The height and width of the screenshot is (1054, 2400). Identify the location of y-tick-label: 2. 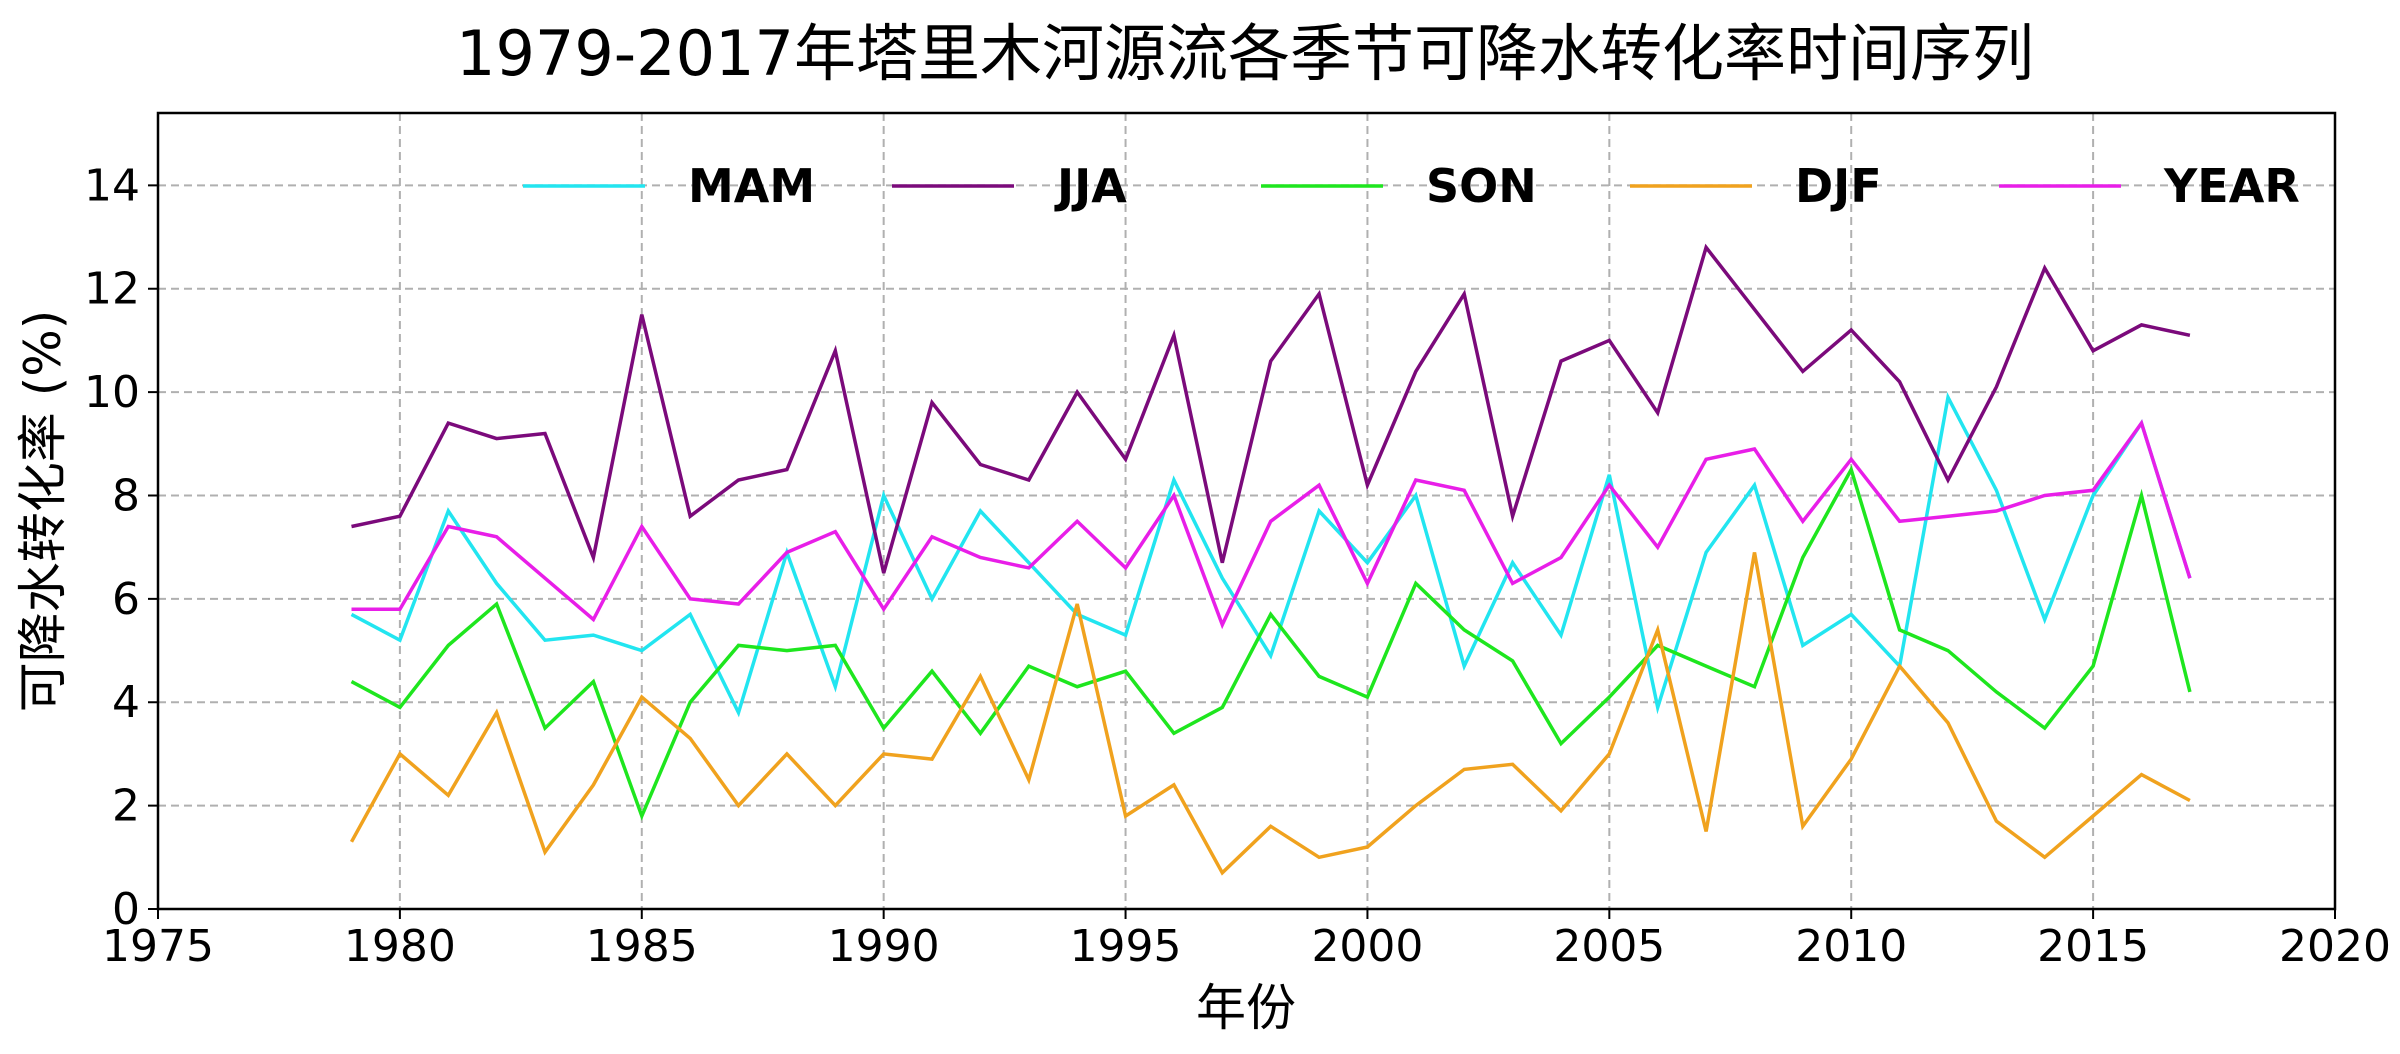
(126, 806).